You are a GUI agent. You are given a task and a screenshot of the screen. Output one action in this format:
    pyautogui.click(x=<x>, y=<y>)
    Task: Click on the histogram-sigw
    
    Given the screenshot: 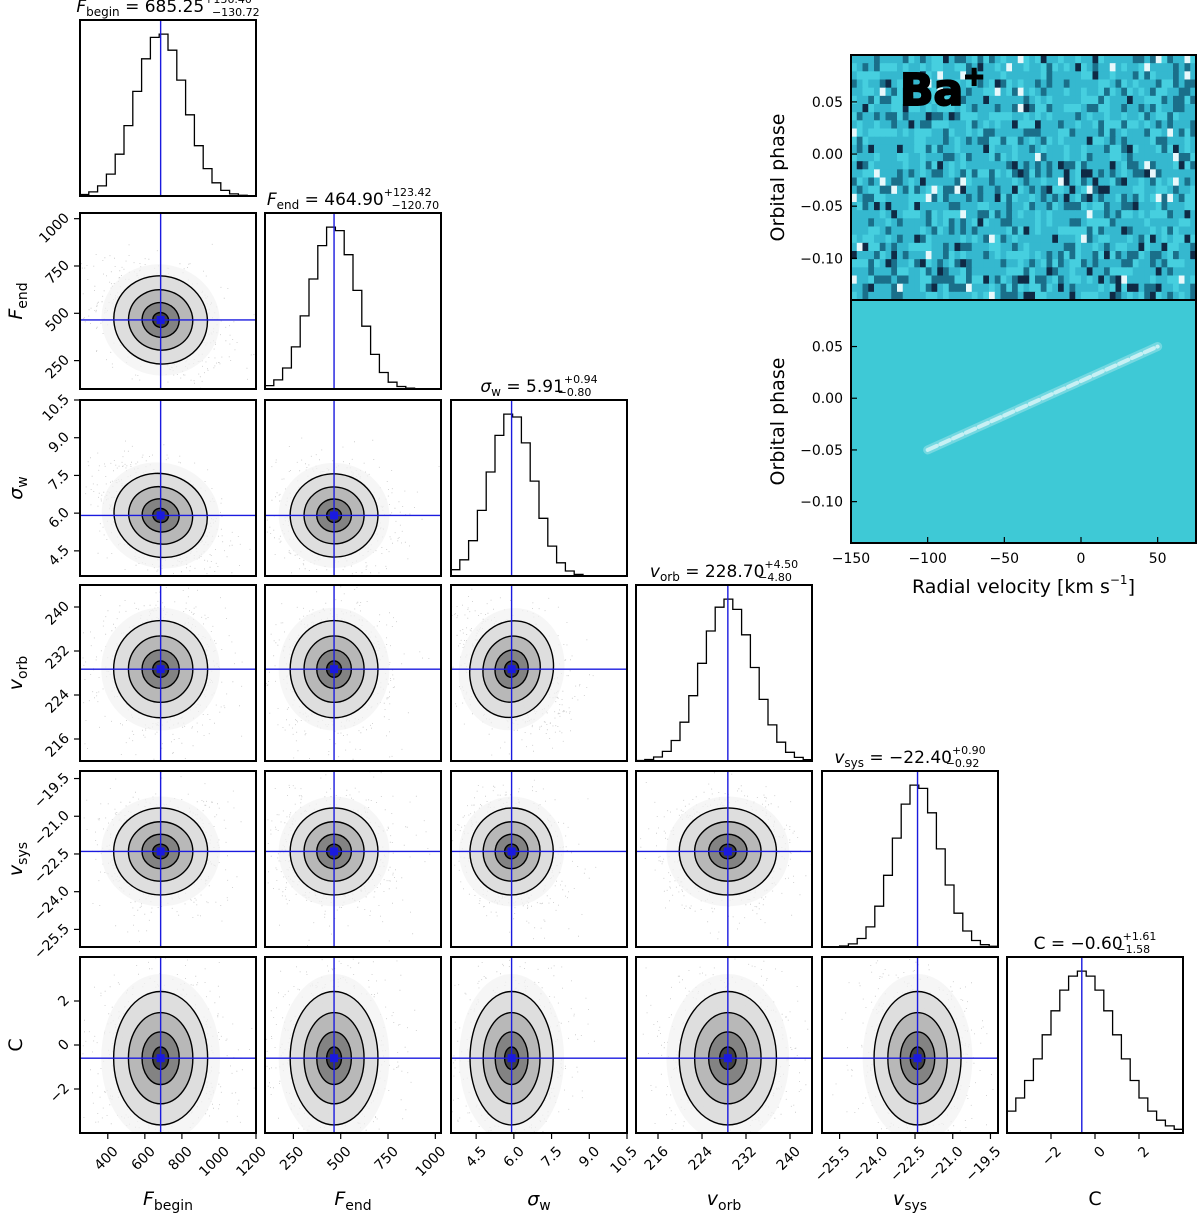 What is the action you would take?
    pyautogui.click(x=538, y=495)
    